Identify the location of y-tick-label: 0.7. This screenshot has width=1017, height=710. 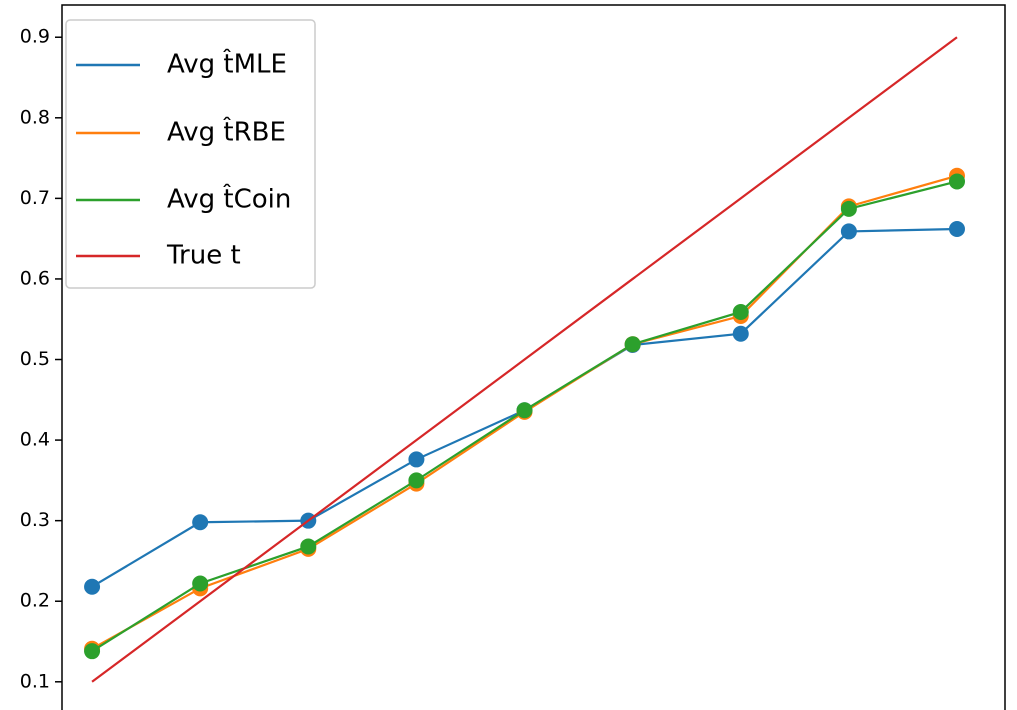
(35, 198).